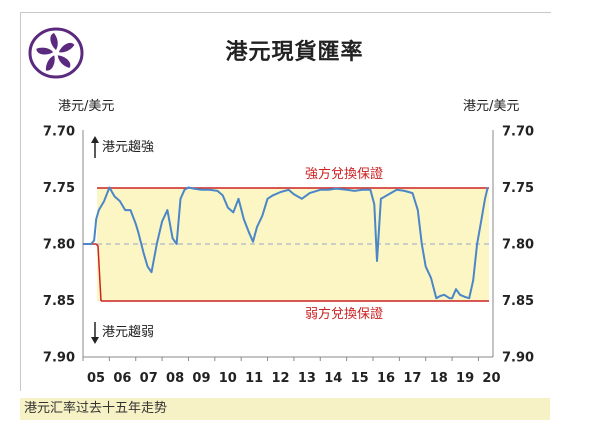 The width and height of the screenshot is (589, 431). Describe the element at coordinates (59, 245) in the screenshot. I see `y-tick-label-left: 7.80` at that location.